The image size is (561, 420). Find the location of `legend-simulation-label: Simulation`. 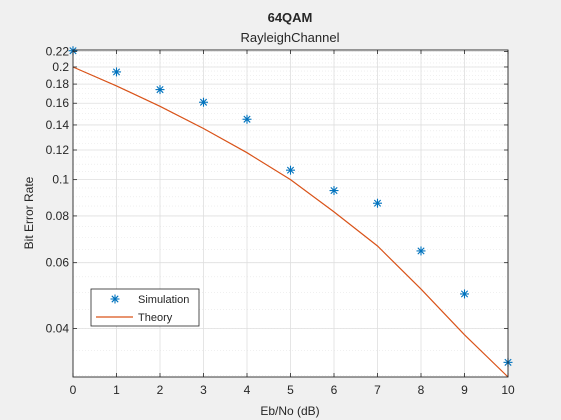

legend-simulation-label: Simulation is located at coordinates (163, 300).